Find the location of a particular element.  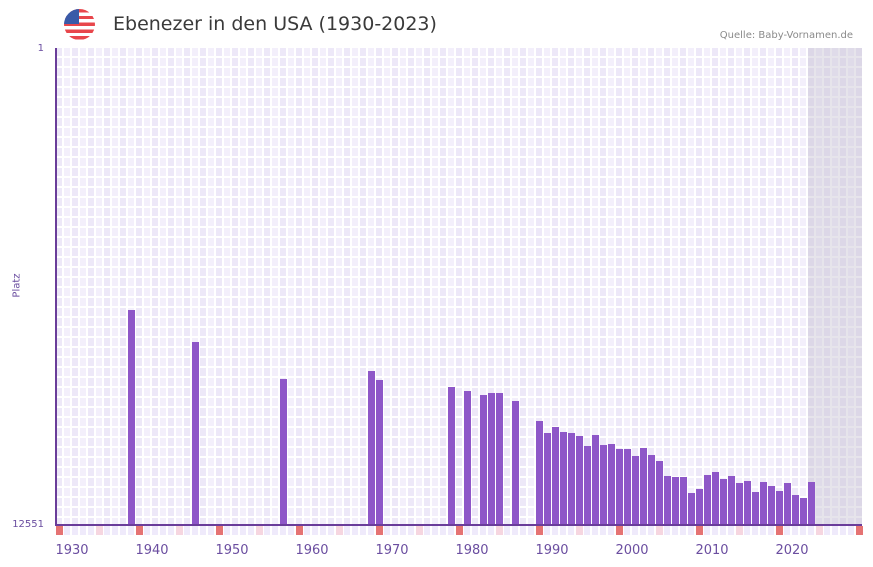

bar-2008 is located at coordinates (699, 507).